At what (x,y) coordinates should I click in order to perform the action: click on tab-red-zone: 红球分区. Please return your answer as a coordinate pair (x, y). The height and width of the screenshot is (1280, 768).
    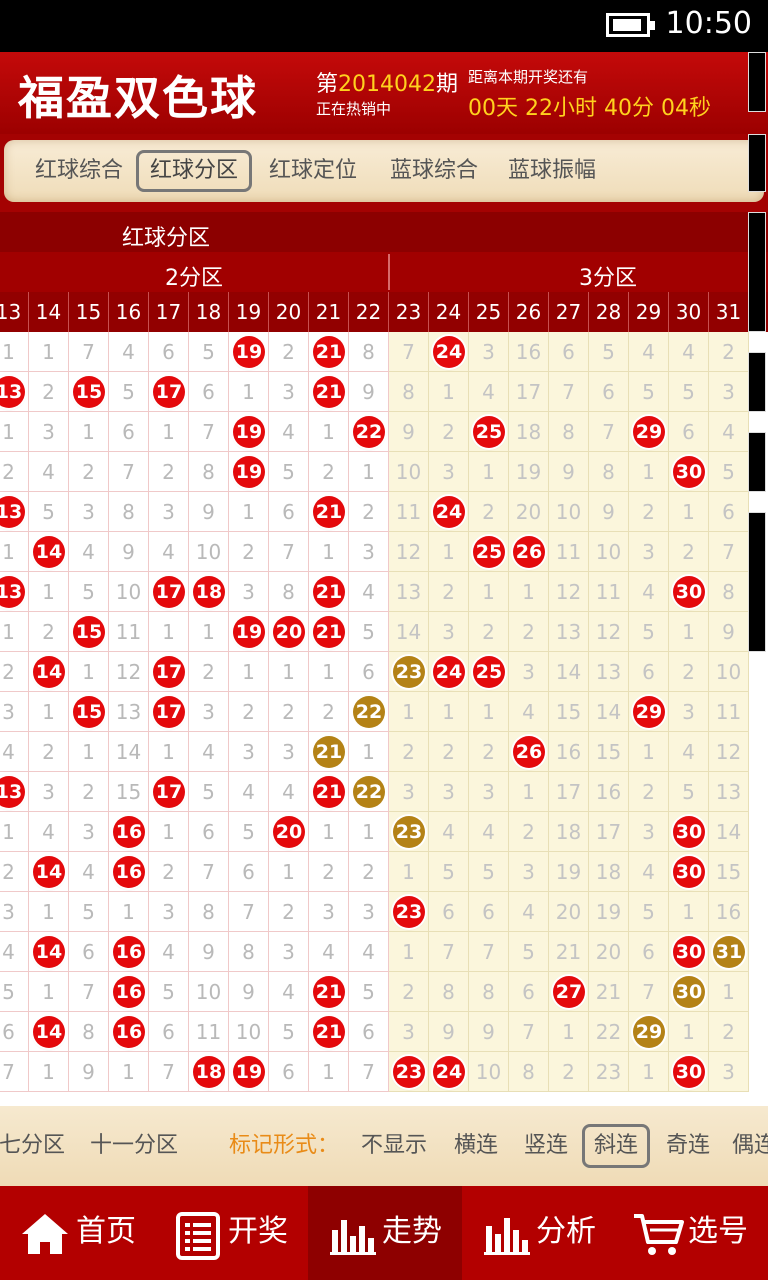
    Looking at the image, I should click on (194, 171).